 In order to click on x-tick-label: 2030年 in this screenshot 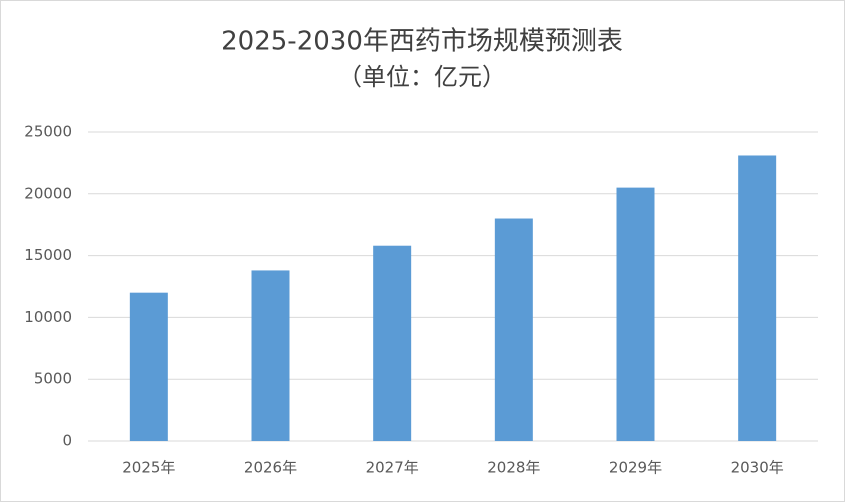, I will do `click(757, 468)`.